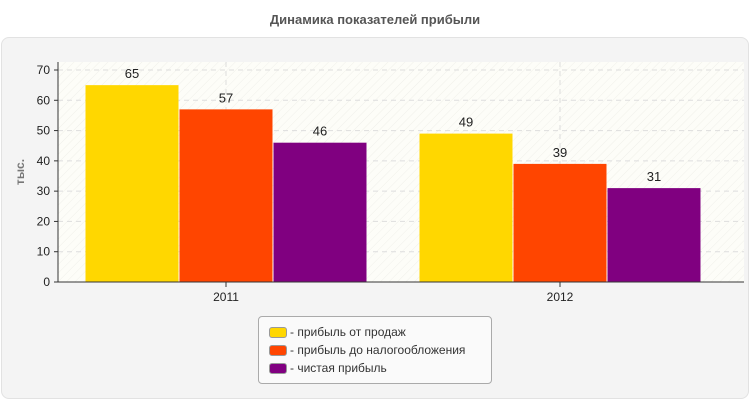 The image size is (750, 400). I want to click on data-label: 65, so click(132, 73).